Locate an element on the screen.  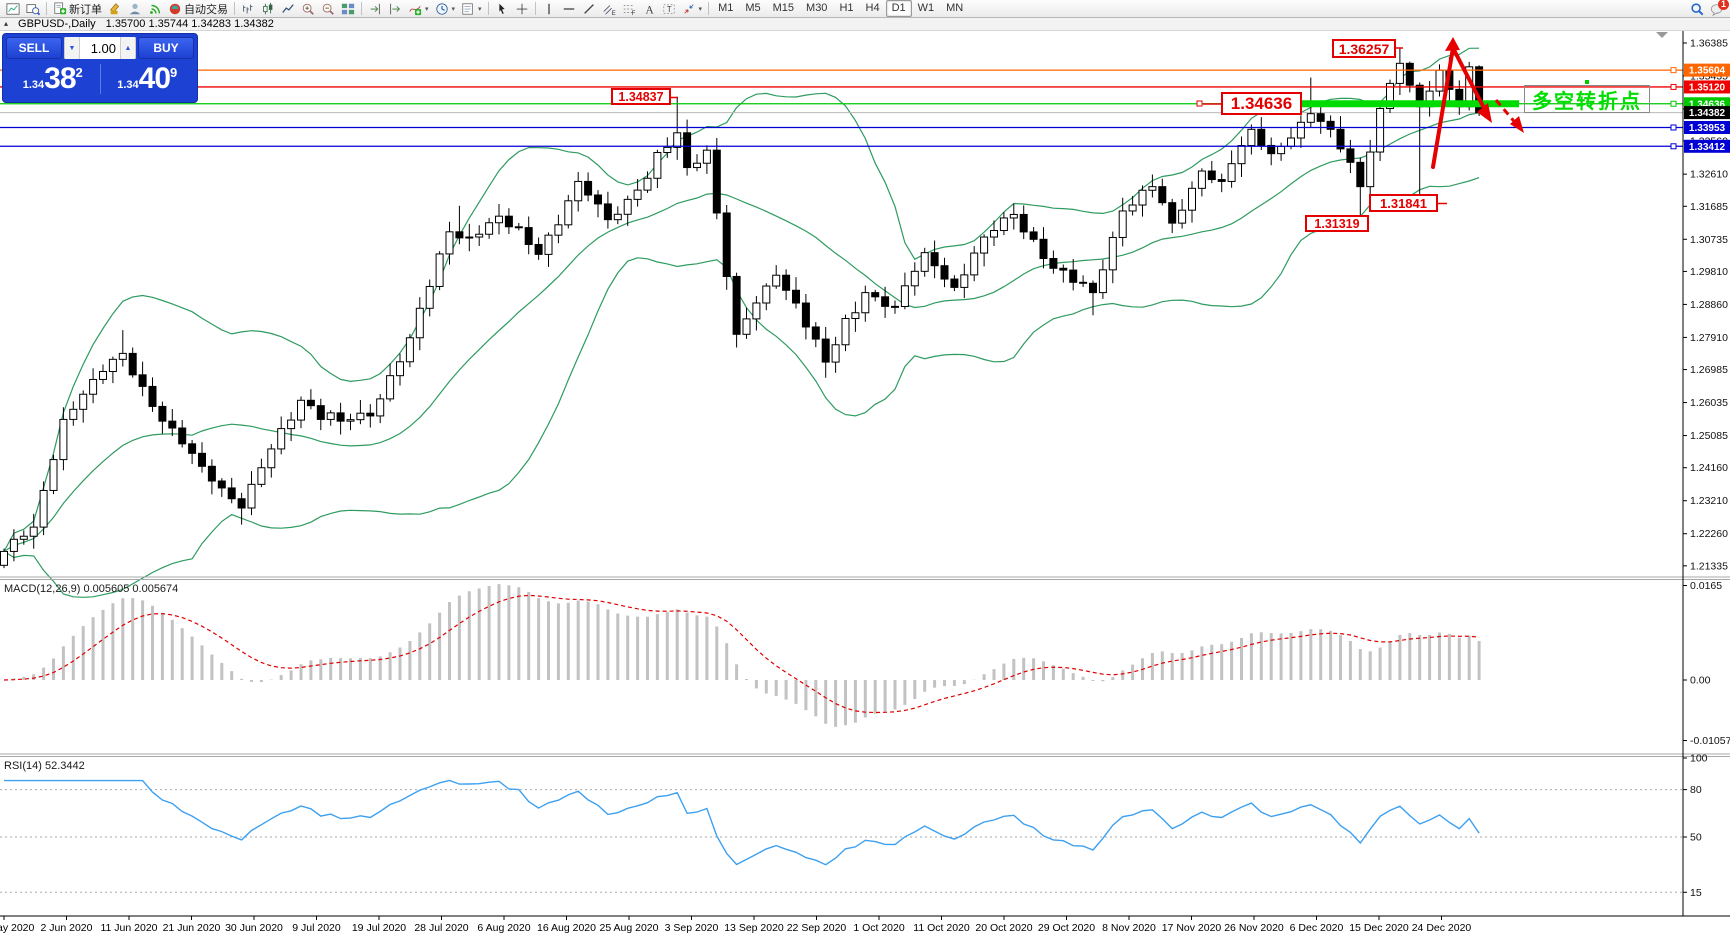
zoom-out-icon is located at coordinates (328, 8).